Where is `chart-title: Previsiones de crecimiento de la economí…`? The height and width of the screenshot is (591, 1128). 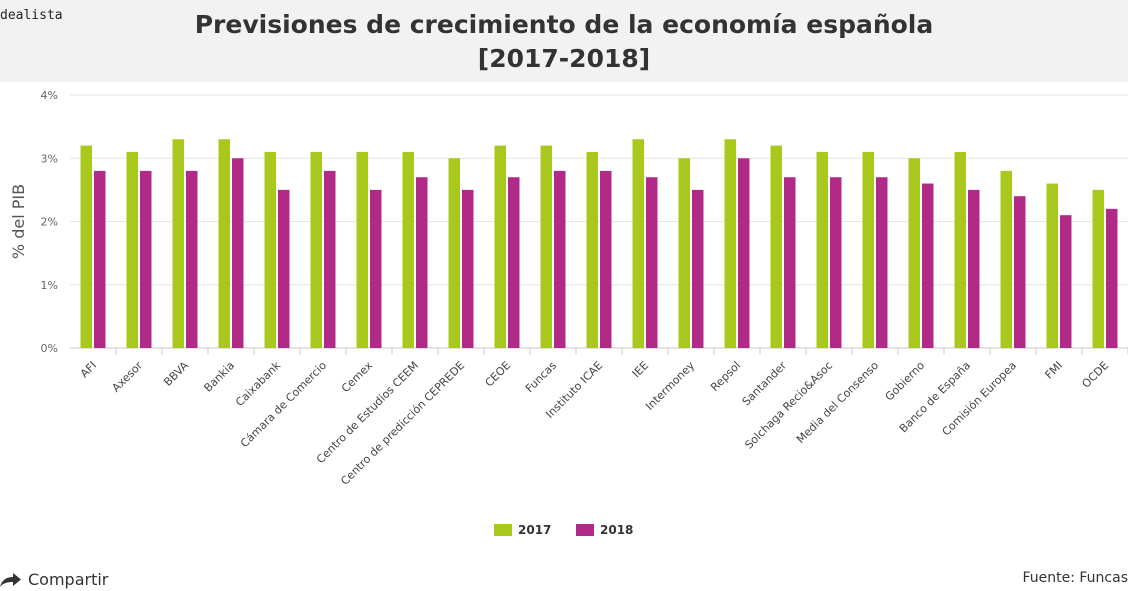
chart-title: Previsiones de crecimiento de la economí… is located at coordinates (564, 24).